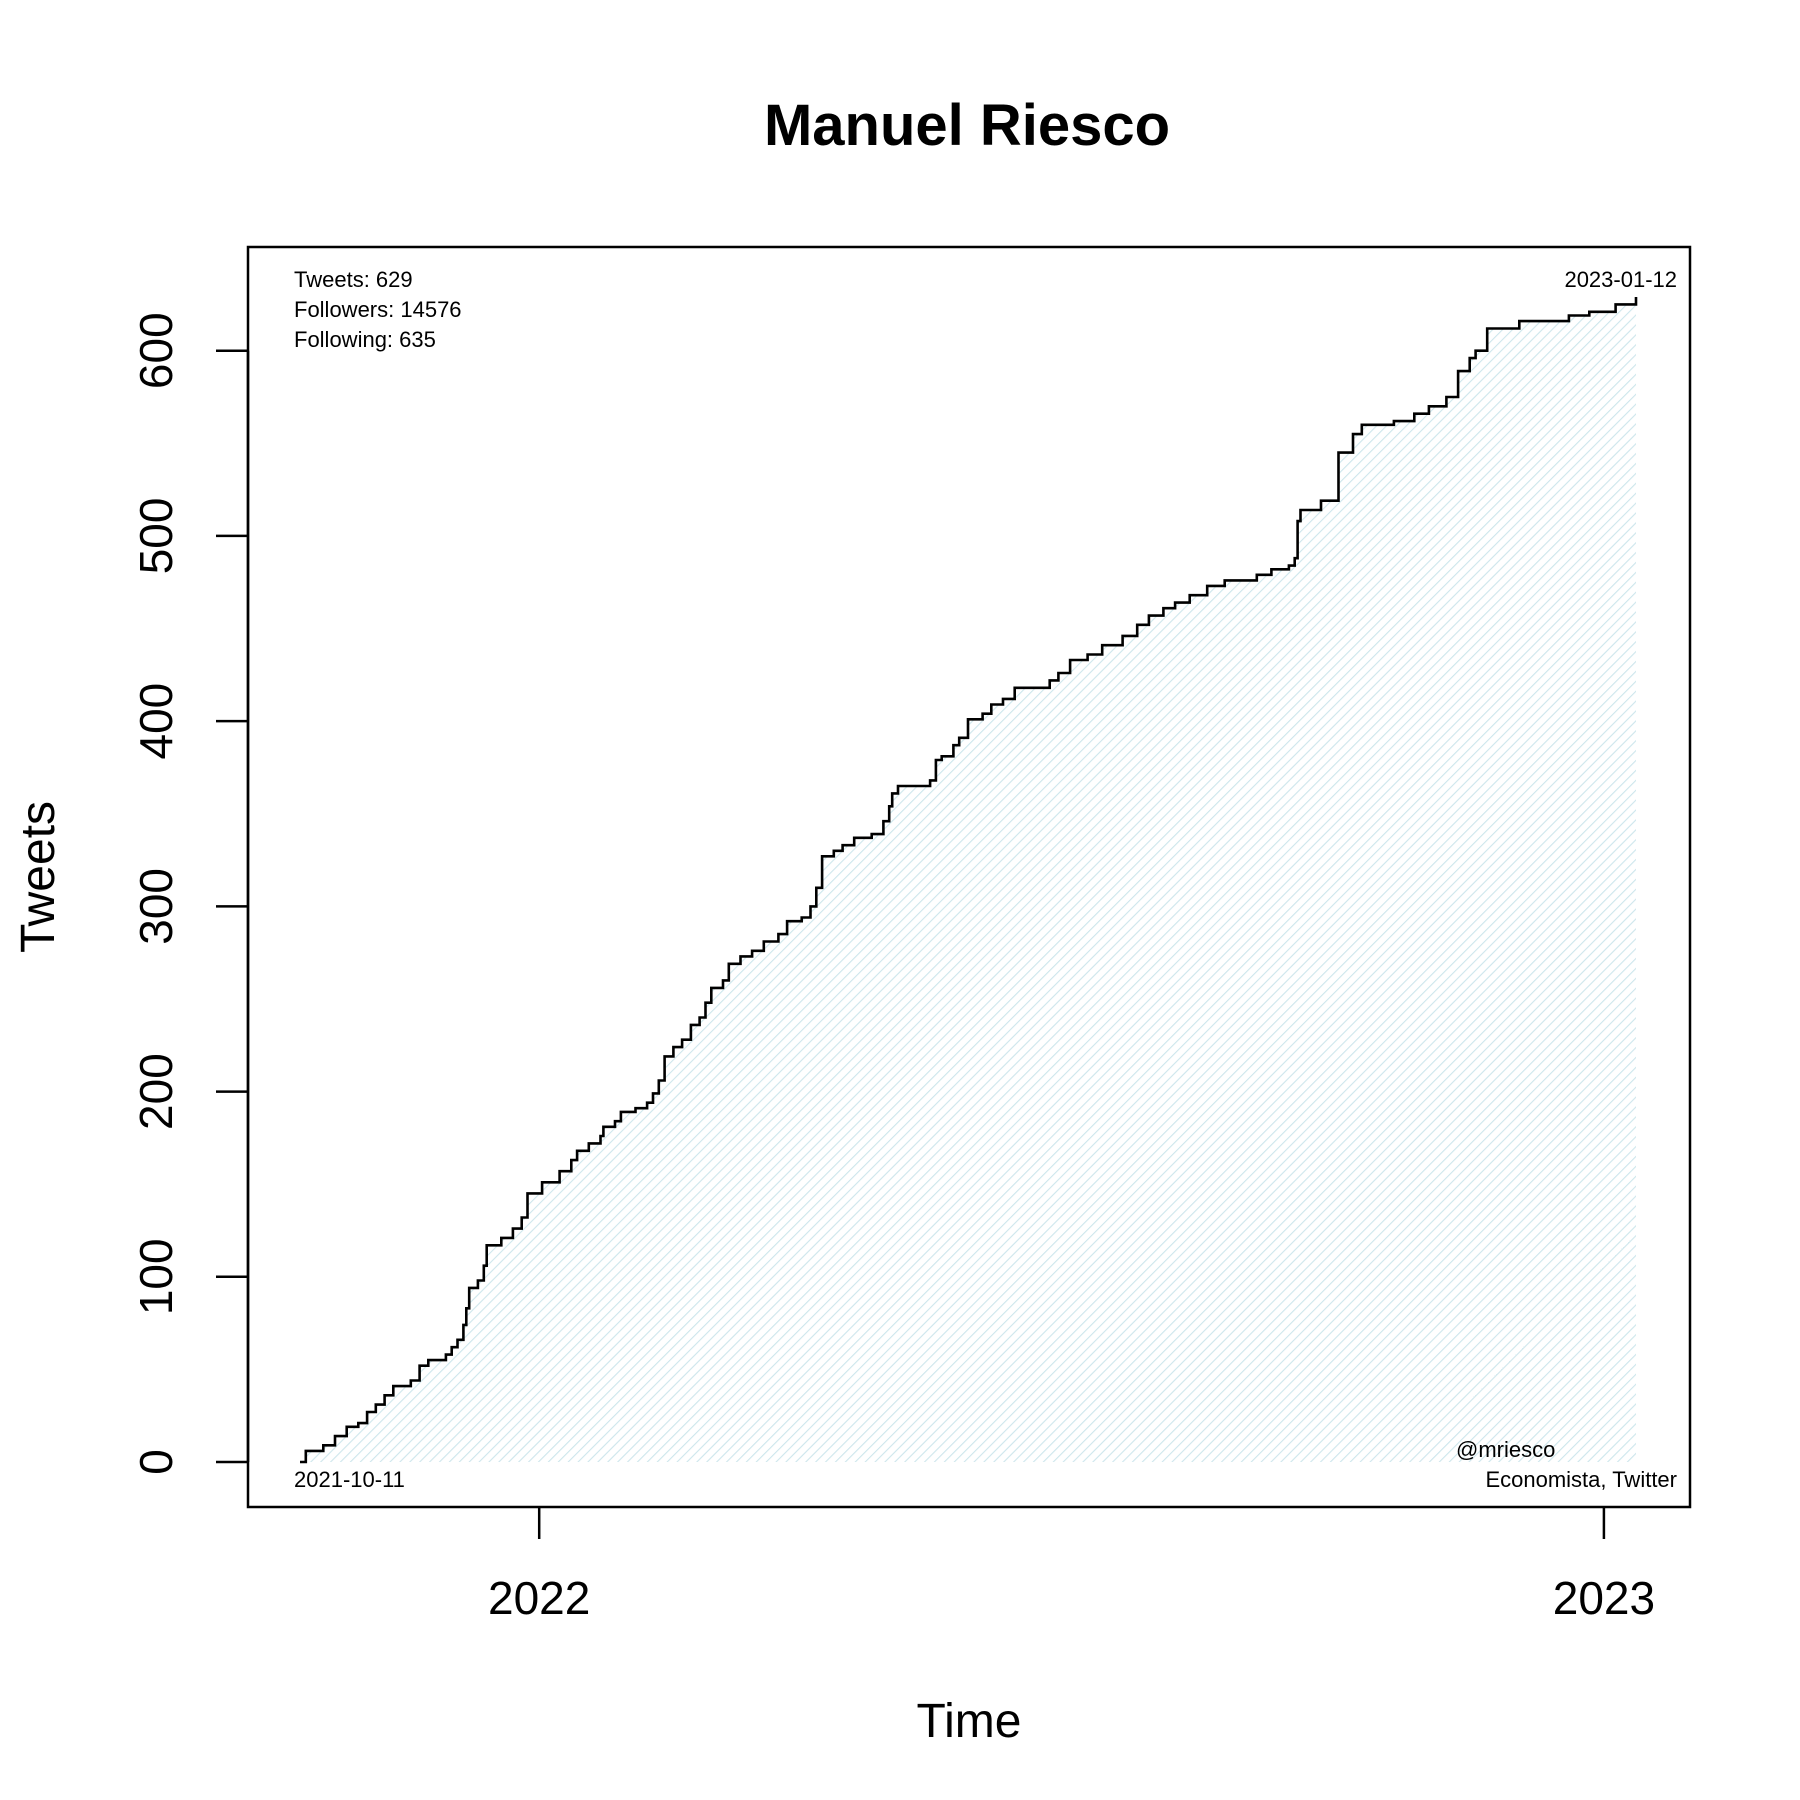 The height and width of the screenshot is (1800, 1800). I want to click on y-axis: 0 100 200 300 400 500 600, so click(190, 893).